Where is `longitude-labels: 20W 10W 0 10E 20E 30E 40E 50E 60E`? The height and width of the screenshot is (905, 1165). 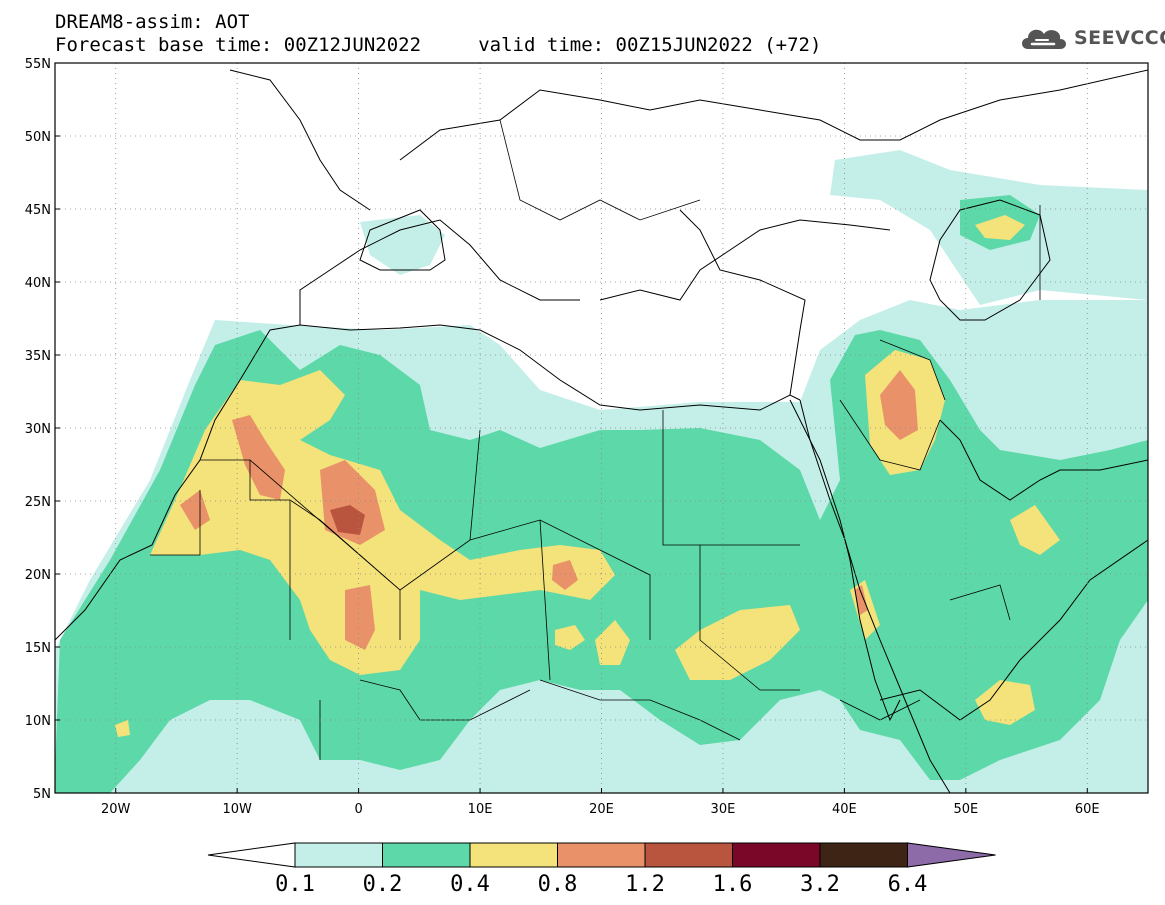 longitude-labels: 20W 10W 0 10E 20E 30E 40E 50E 60E is located at coordinates (600, 802).